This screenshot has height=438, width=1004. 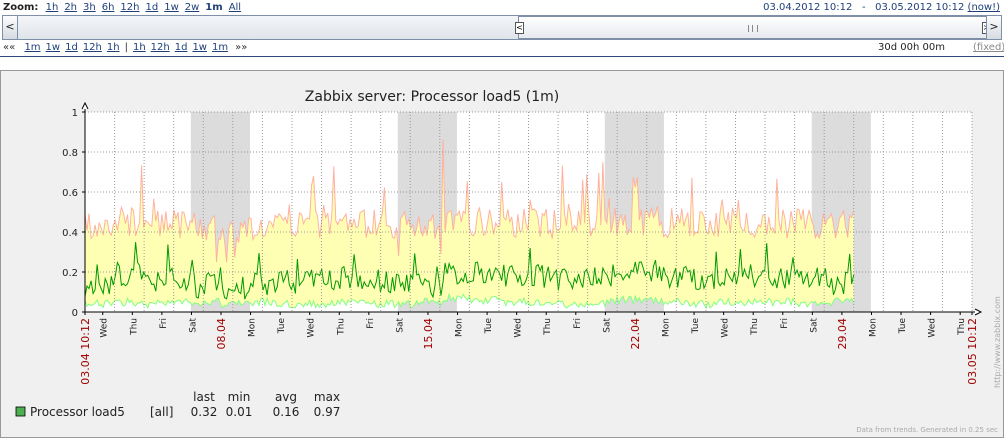 What do you see at coordinates (130, 7) in the screenshot?
I see `zoom-12h-link: 12h` at bounding box center [130, 7].